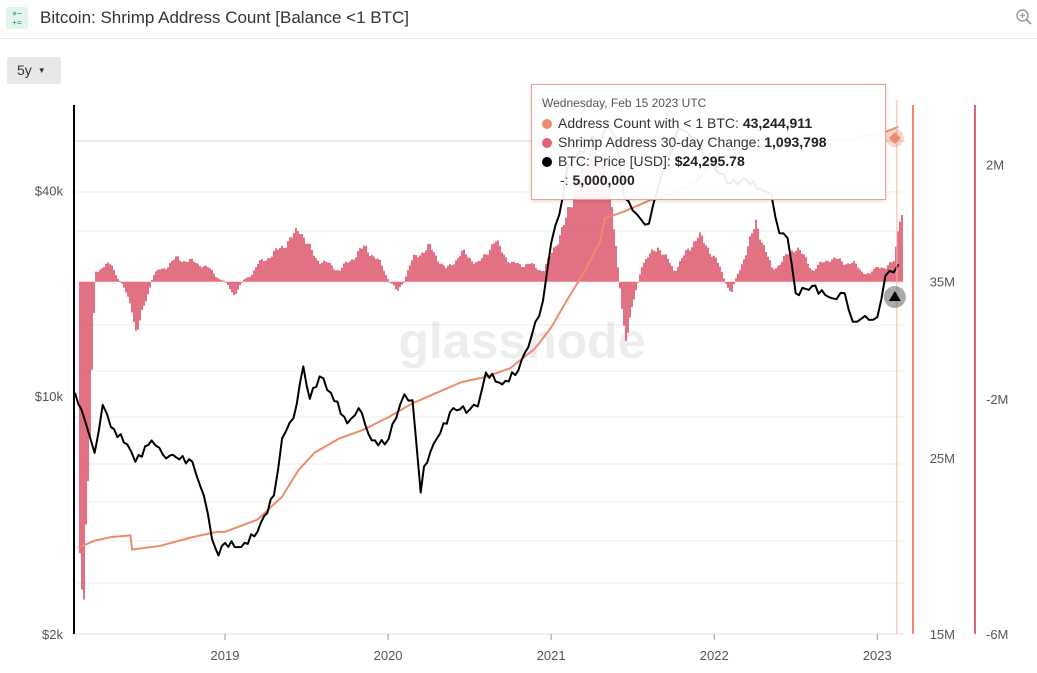  Describe the element at coordinates (603, 180) in the screenshot. I see `tooltip-value: 5,000,000` at that location.